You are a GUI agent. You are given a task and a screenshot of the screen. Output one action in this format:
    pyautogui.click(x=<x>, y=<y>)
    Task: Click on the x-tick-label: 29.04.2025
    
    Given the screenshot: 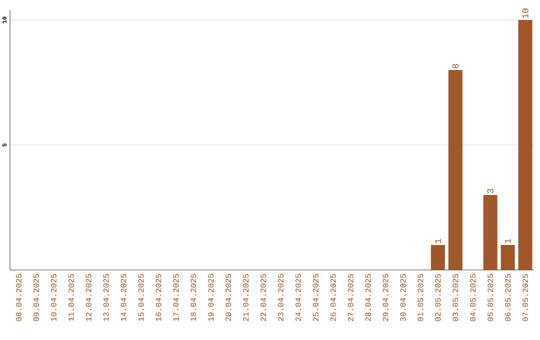 What is the action you would take?
    pyautogui.click(x=385, y=297)
    